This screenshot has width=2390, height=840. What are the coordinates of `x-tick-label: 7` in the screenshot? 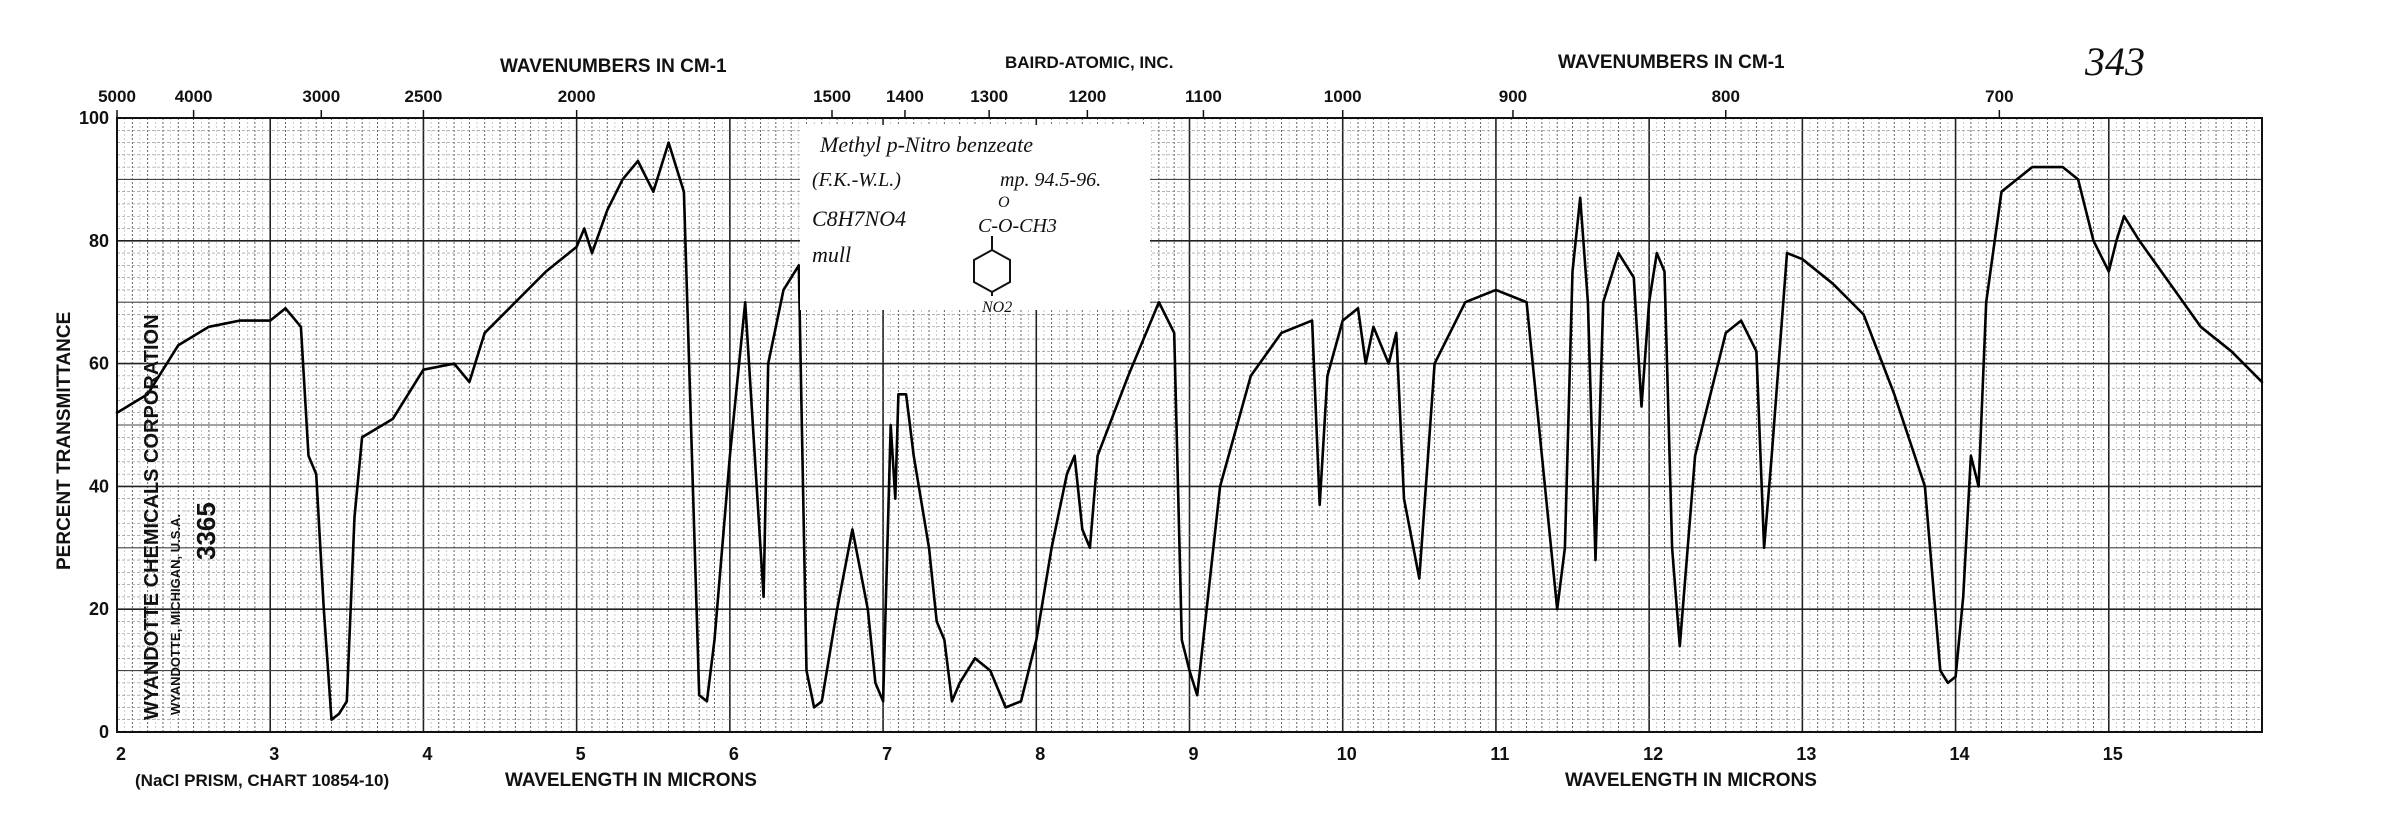 It's located at (887, 754).